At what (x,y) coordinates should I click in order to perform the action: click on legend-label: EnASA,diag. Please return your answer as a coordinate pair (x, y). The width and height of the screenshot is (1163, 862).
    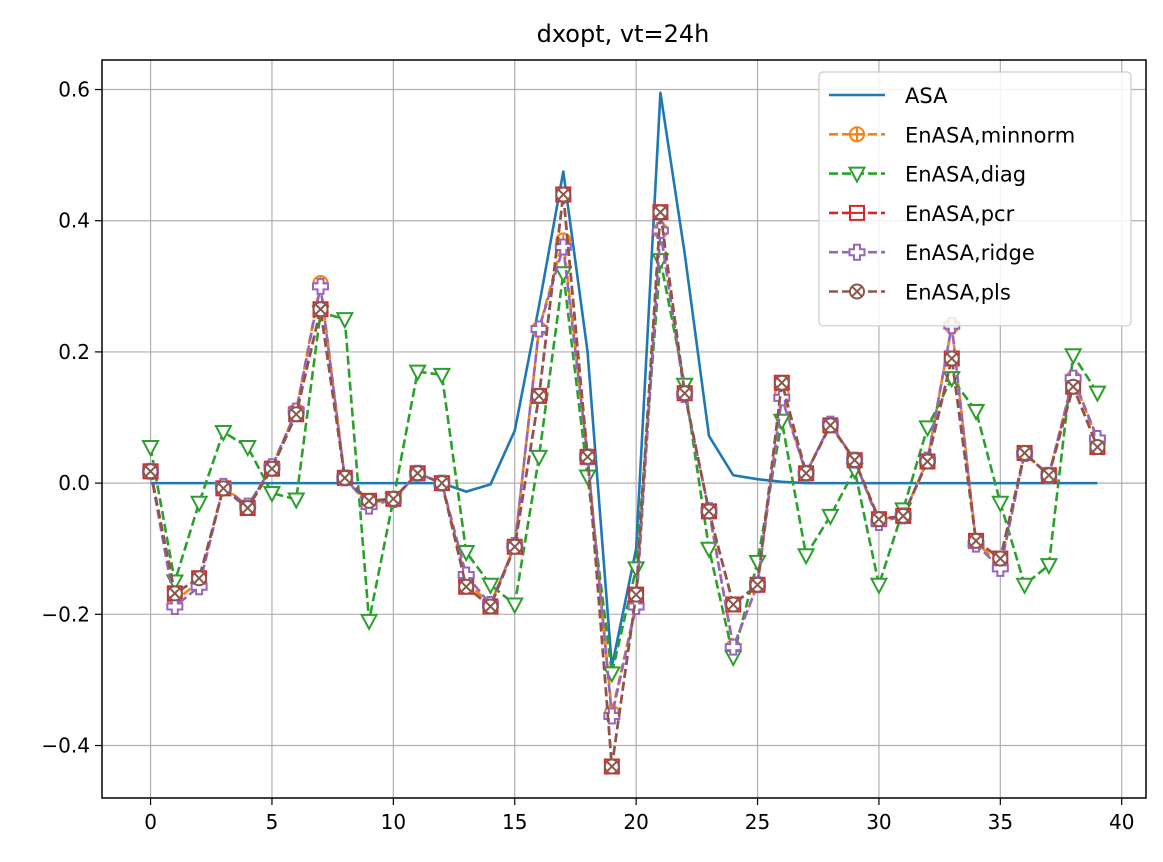
    Looking at the image, I should click on (965, 175).